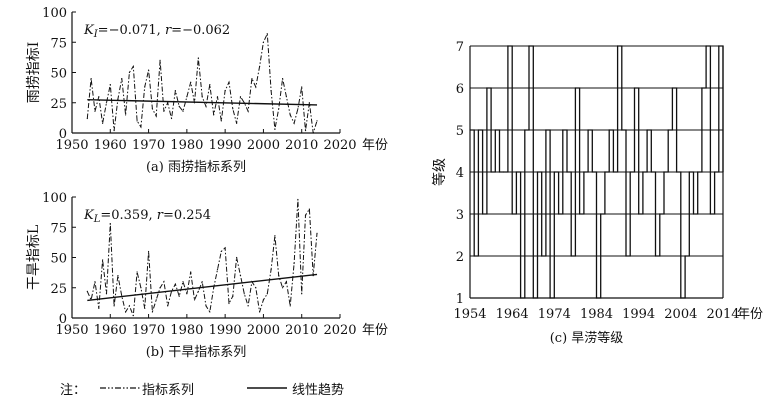  I want to click on panel-caption: (b) 干旱指标系列, so click(196, 352).